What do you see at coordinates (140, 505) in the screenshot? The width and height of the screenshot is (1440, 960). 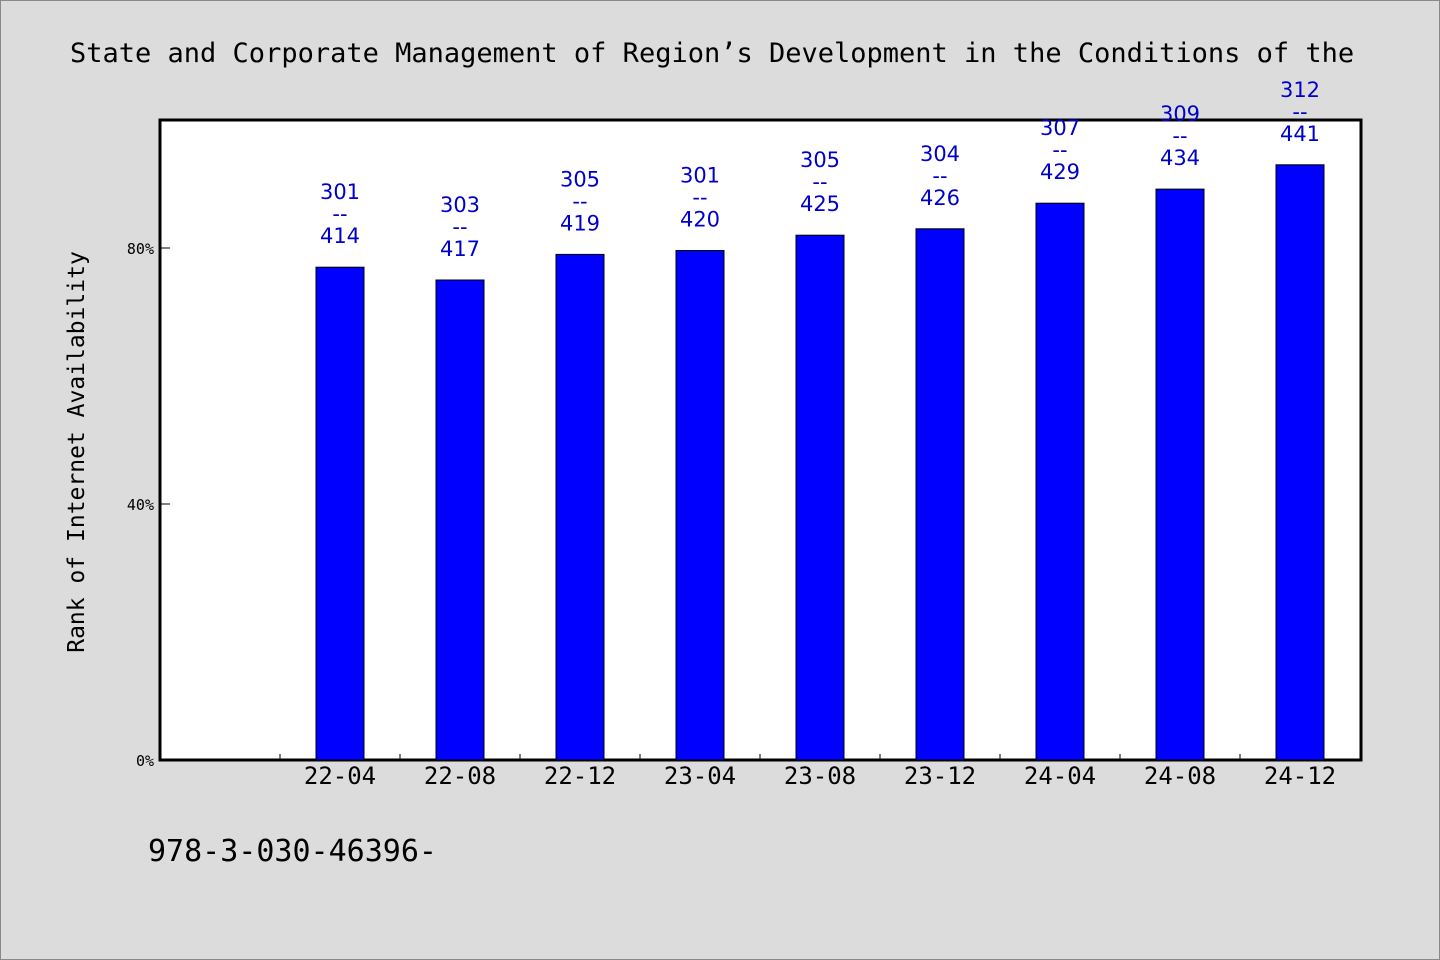 I see `y-tick-label: 40%` at bounding box center [140, 505].